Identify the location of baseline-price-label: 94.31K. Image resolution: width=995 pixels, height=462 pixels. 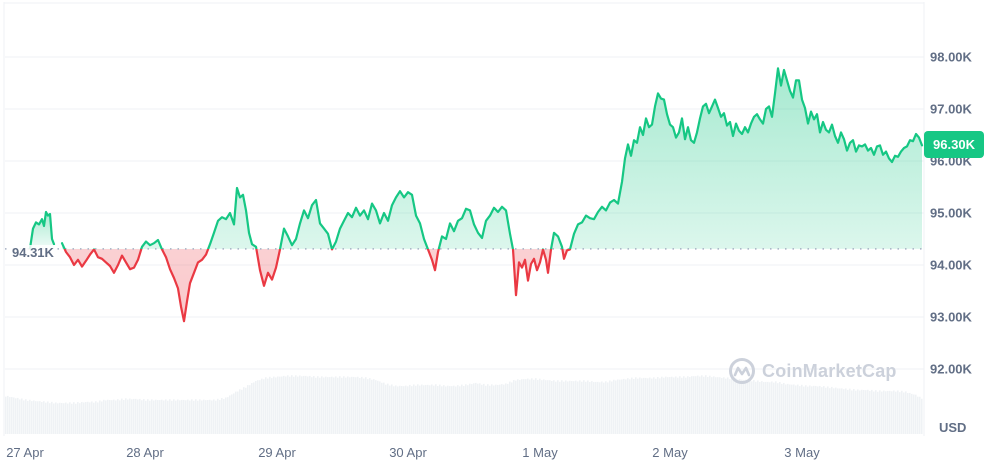
(33, 252).